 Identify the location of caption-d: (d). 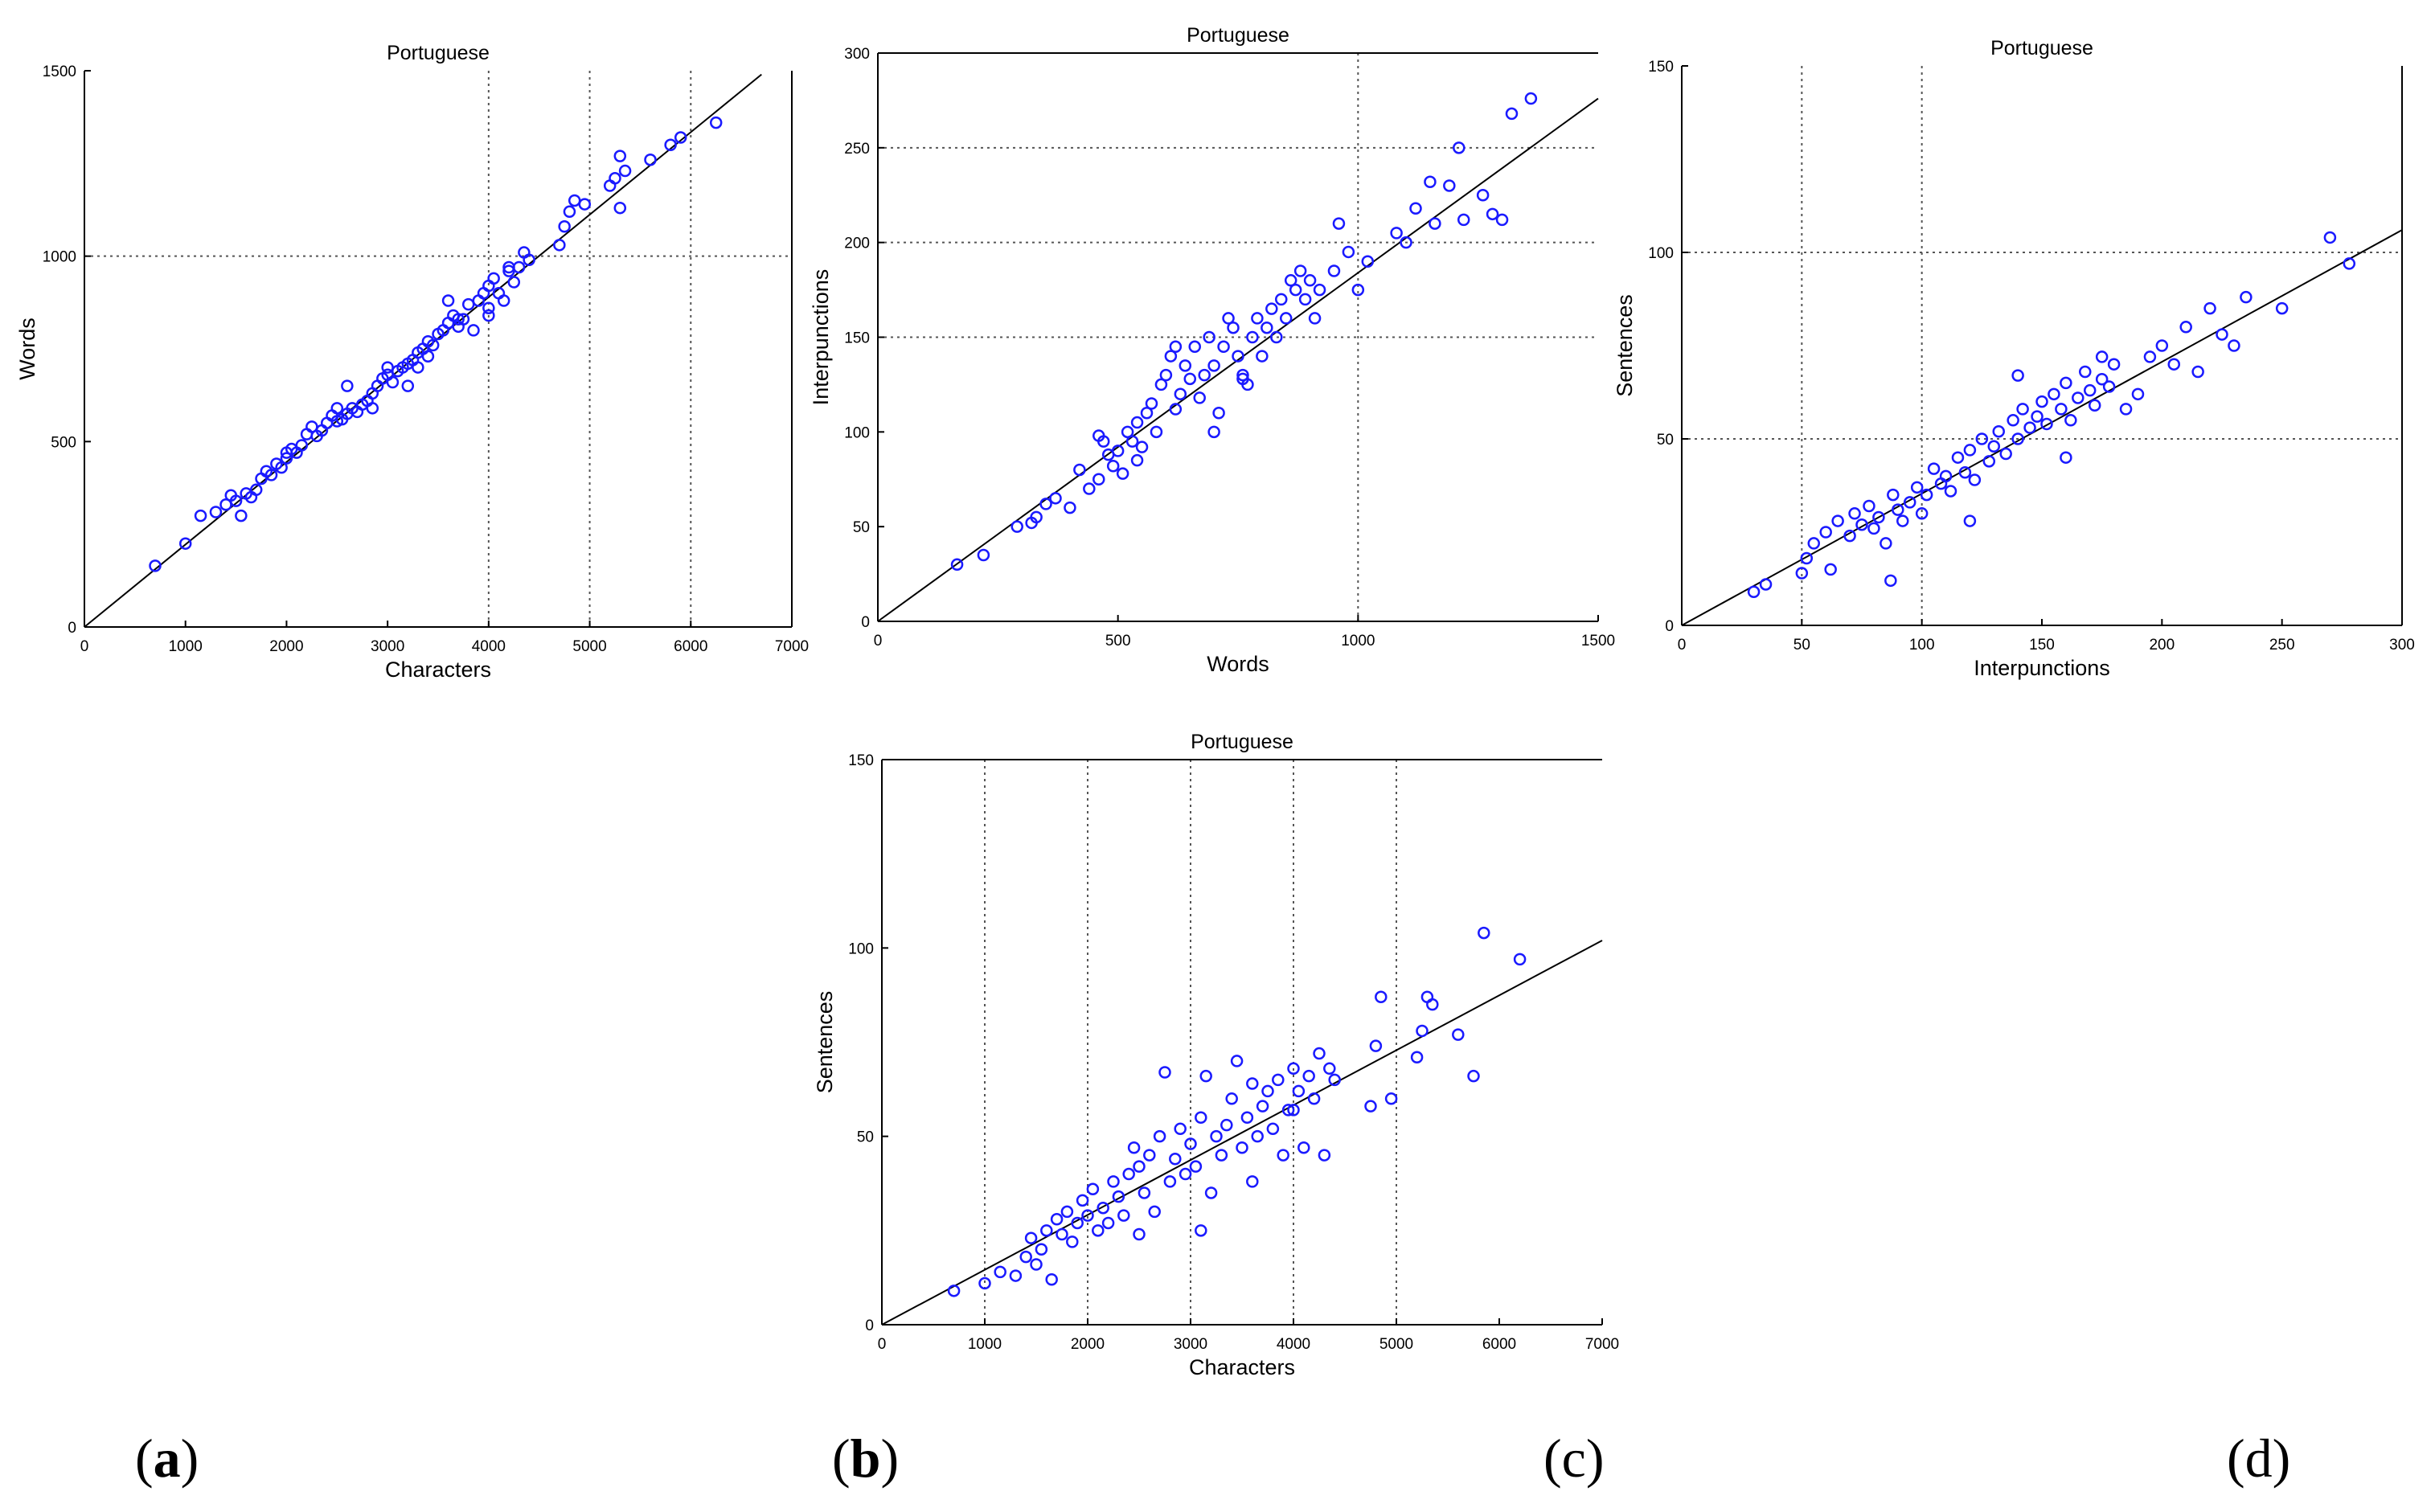
(2259, 1458).